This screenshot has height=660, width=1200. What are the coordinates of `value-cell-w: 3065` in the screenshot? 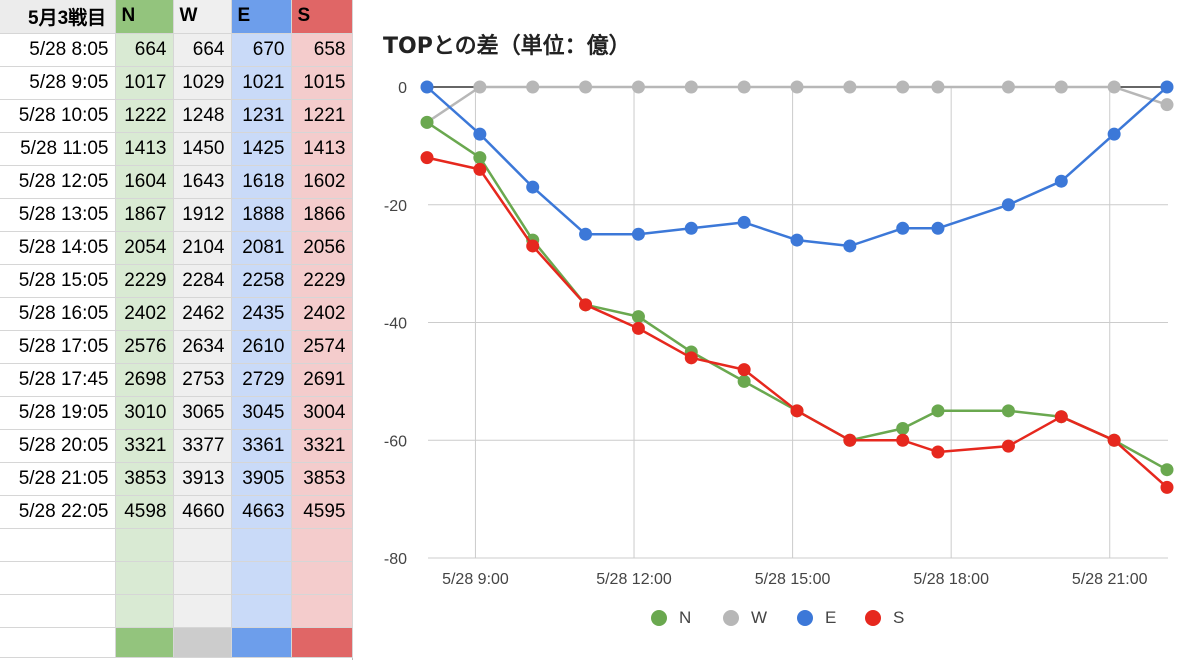 It's located at (202, 413).